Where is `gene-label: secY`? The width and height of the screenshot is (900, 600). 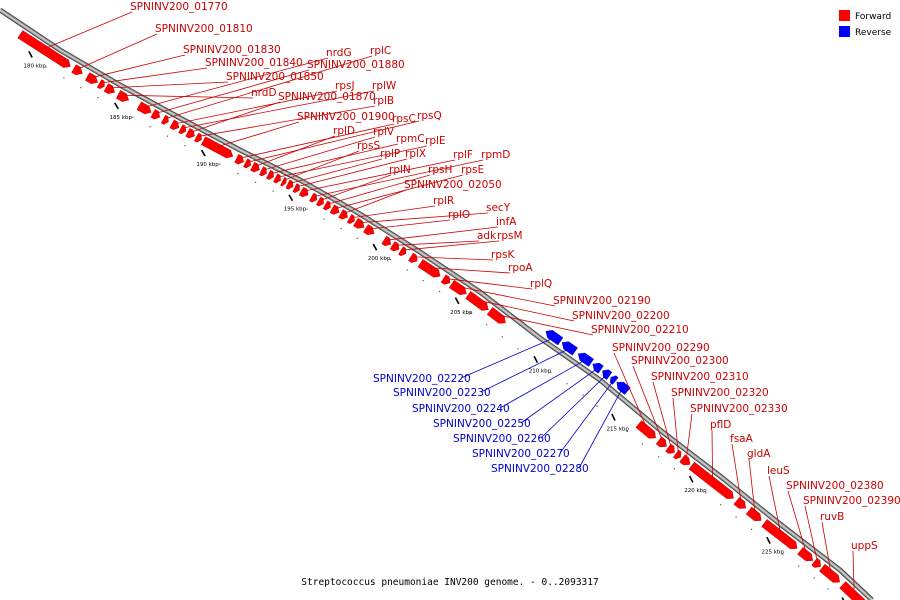 gene-label: secY is located at coordinates (498, 208).